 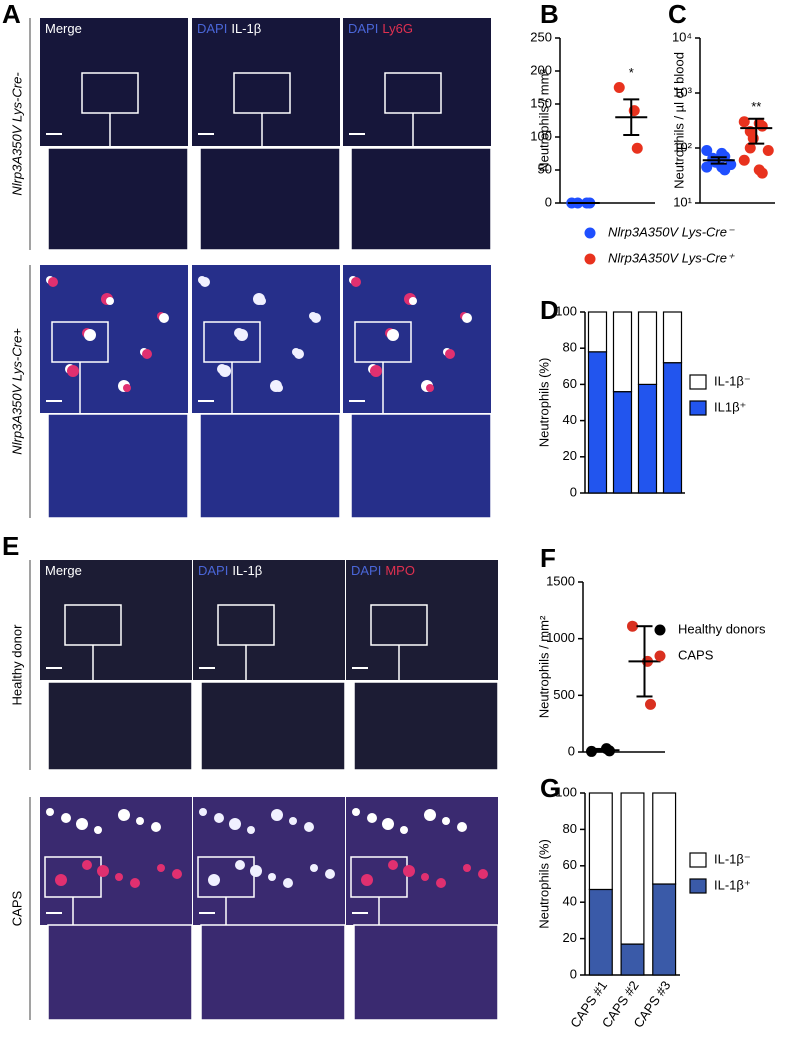 I want to click on y-tick-label: 40, so click(x=570, y=901).